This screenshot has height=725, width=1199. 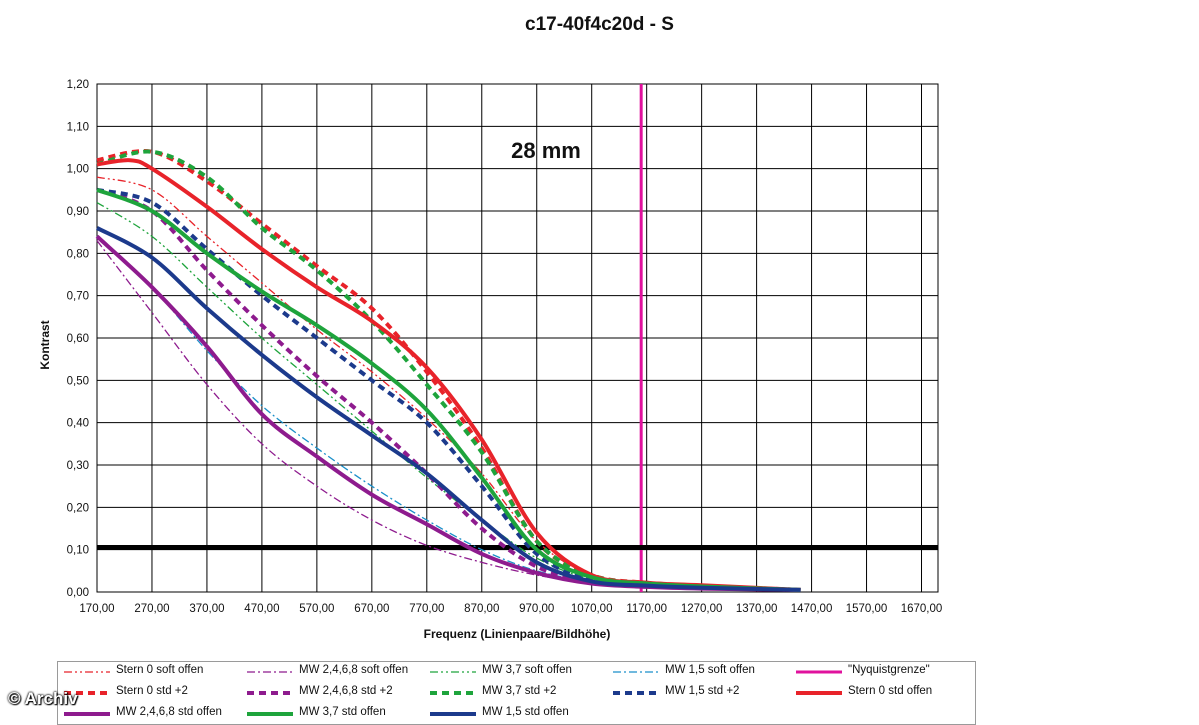 What do you see at coordinates (342, 712) in the screenshot?
I see `legend-label: MW 3,7 std offen` at bounding box center [342, 712].